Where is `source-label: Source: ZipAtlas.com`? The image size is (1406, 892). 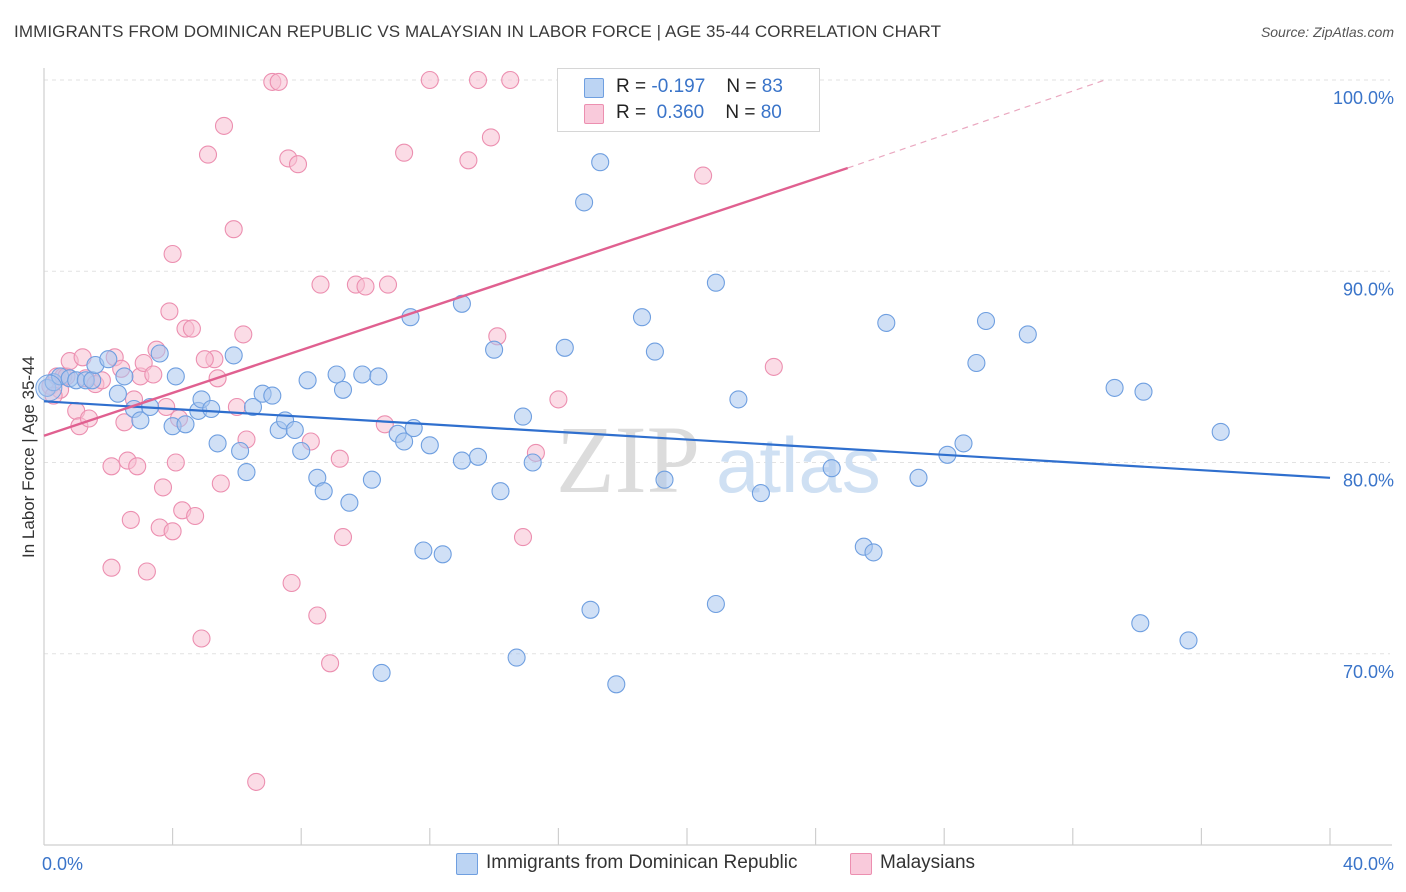 source-label: Source: ZipAtlas.com is located at coordinates (1327, 32).